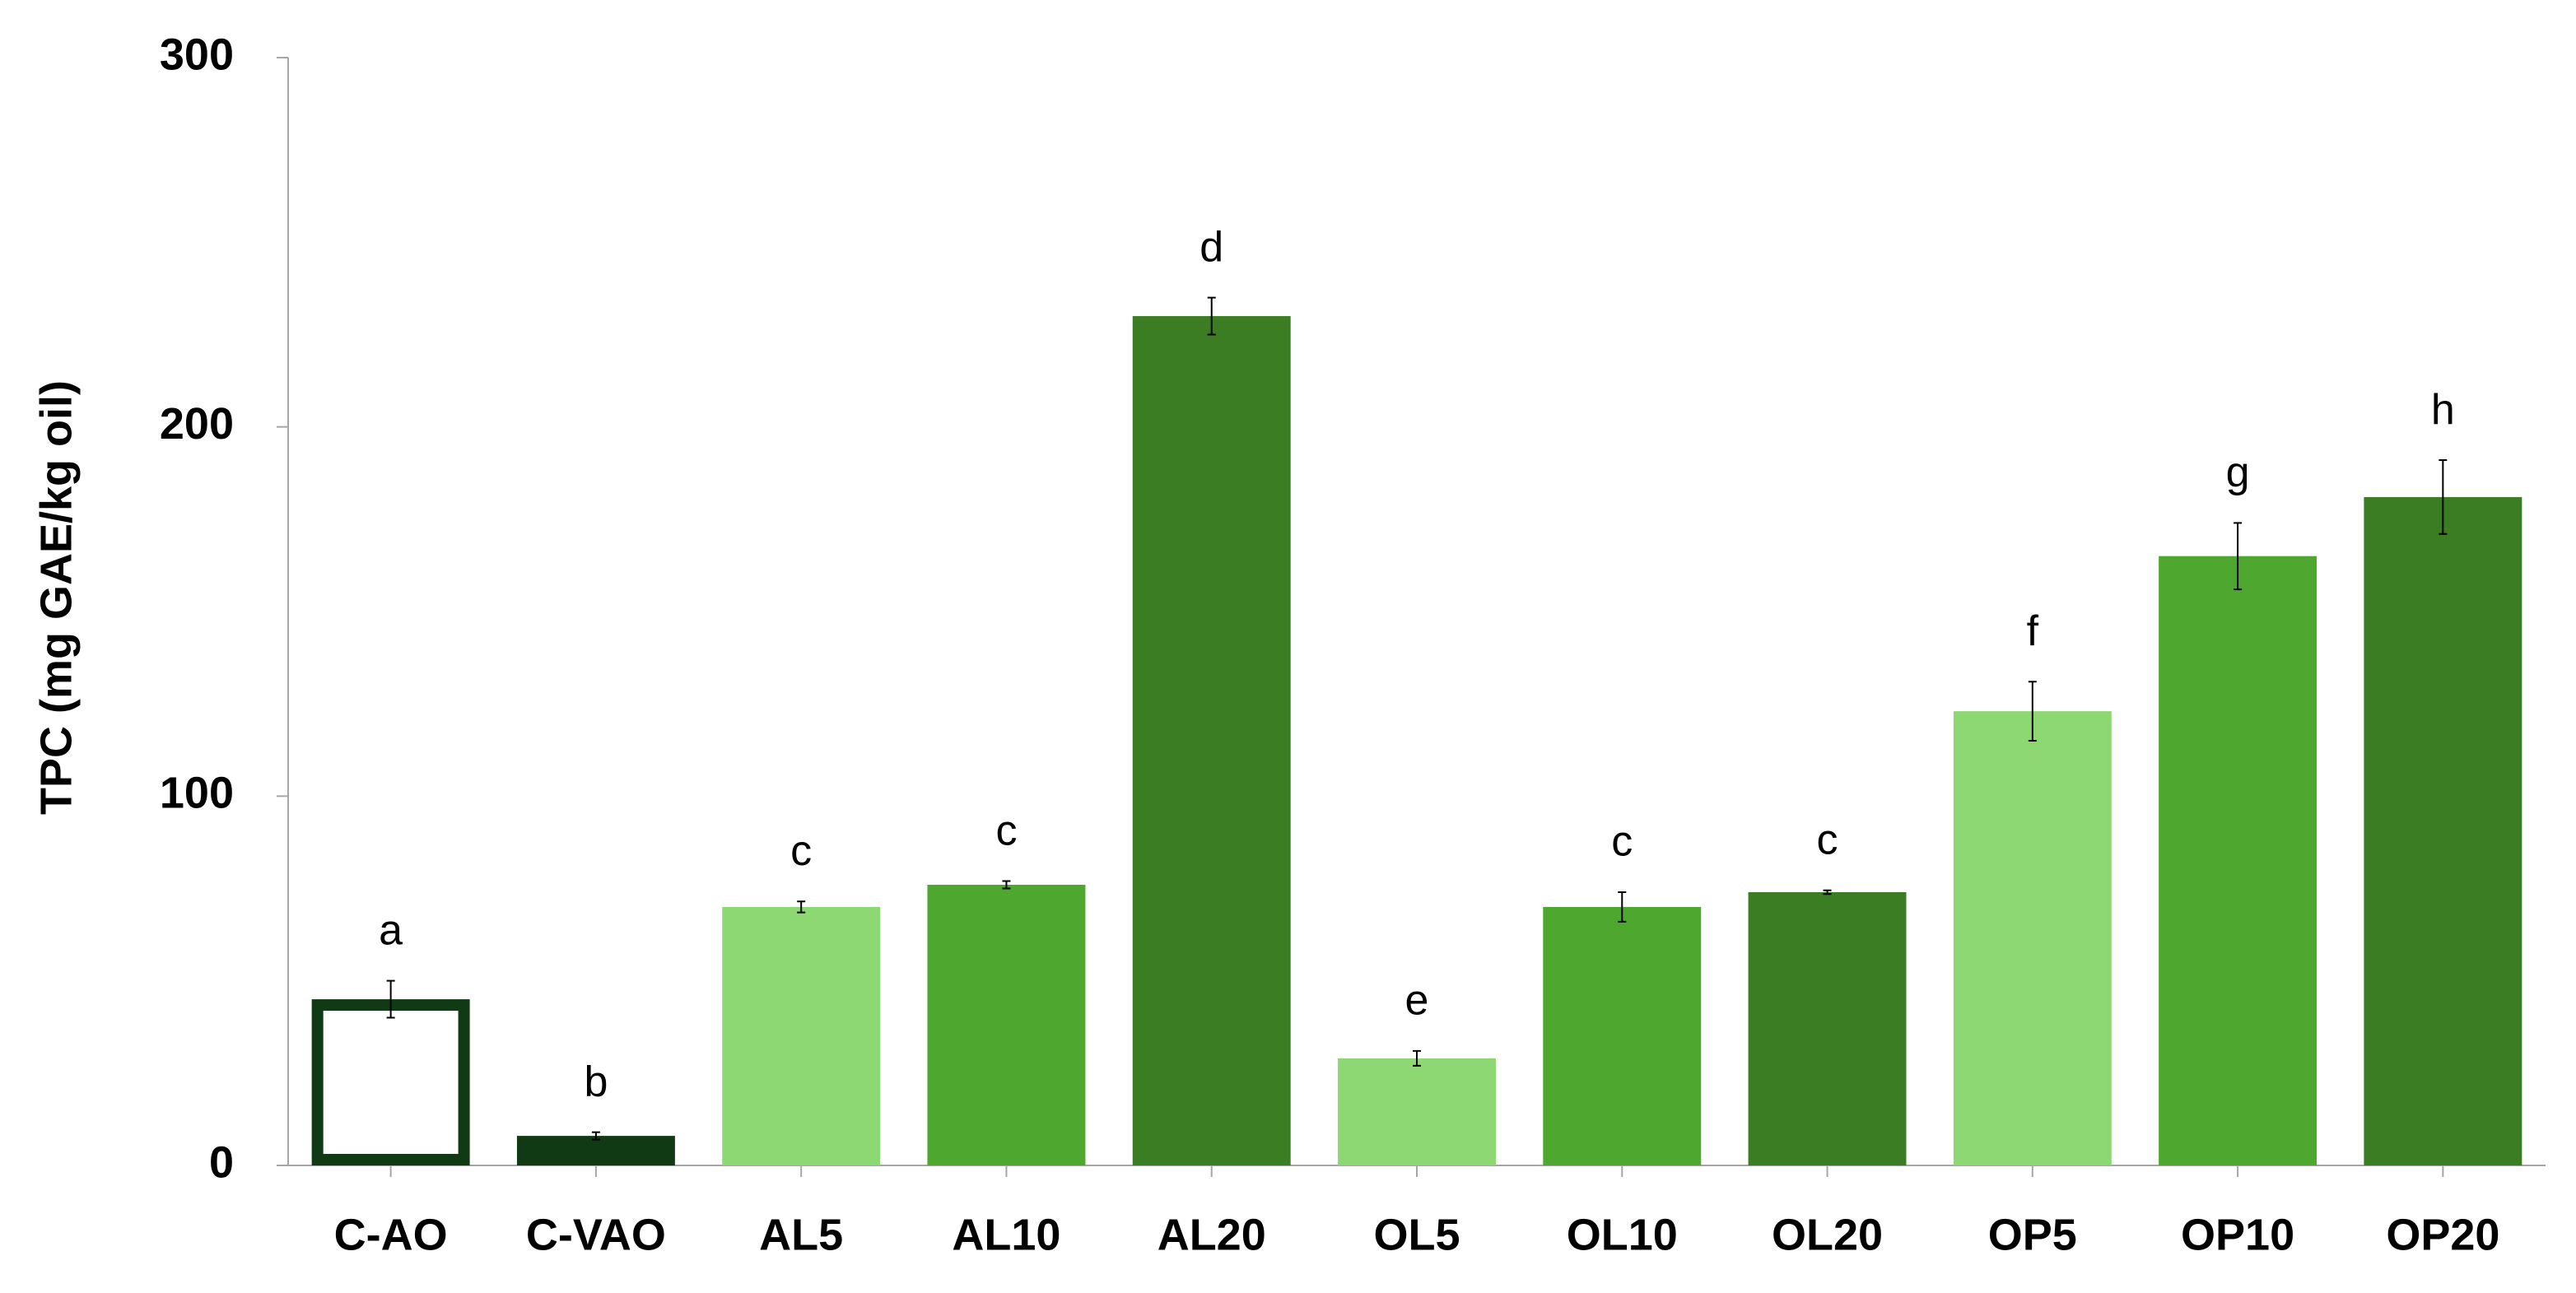  What do you see at coordinates (1416, 1234) in the screenshot?
I see `x-tick-label: OL5` at bounding box center [1416, 1234].